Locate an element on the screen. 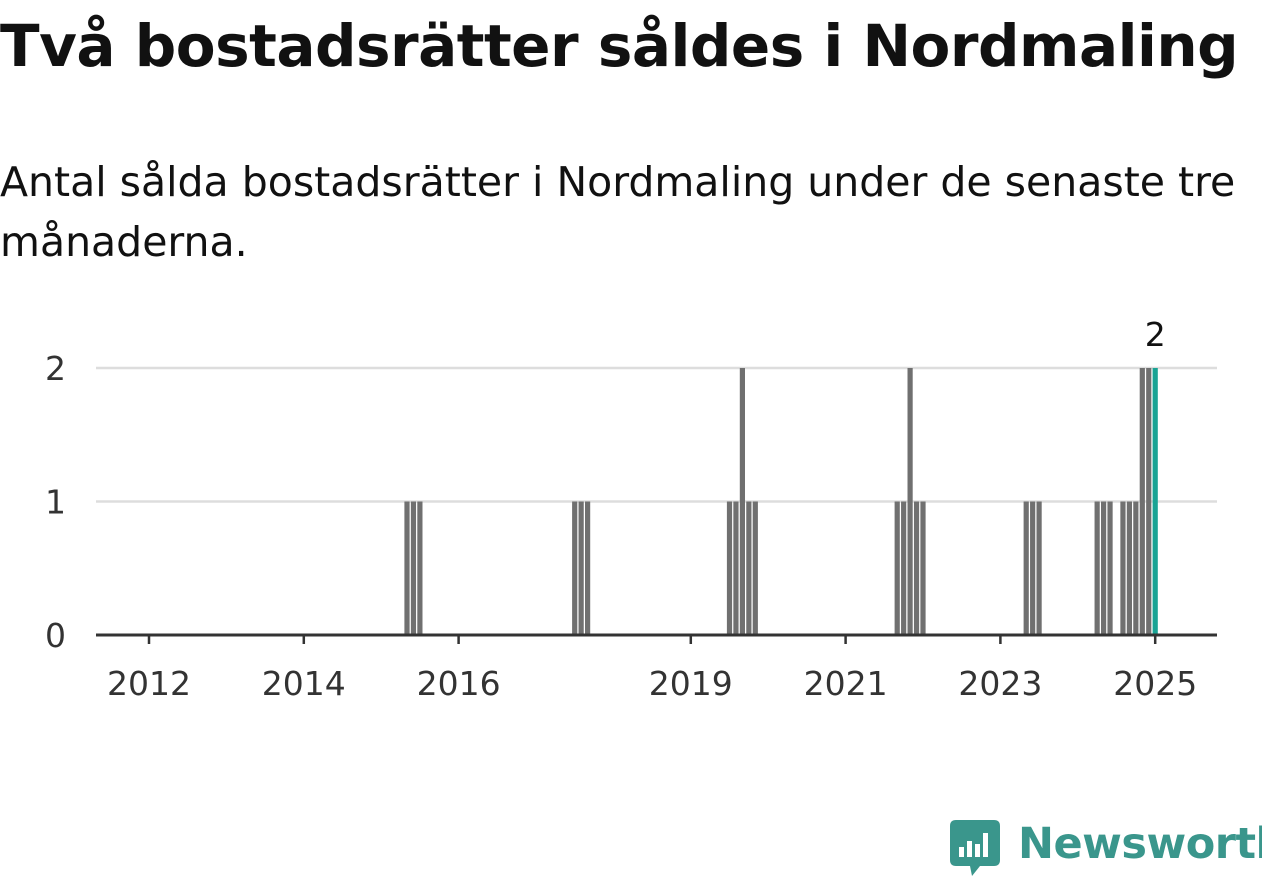 Image resolution: width=1262 pixels, height=879 pixels. x-axis-ticks: 2012 2014 2016 2019 2021 2023 2025 is located at coordinates (652, 669).